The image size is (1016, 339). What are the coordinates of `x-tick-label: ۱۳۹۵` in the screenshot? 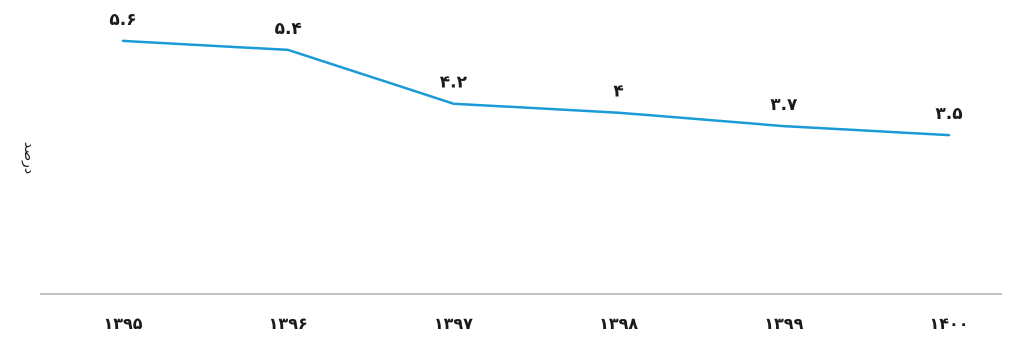 It's located at (122, 323).